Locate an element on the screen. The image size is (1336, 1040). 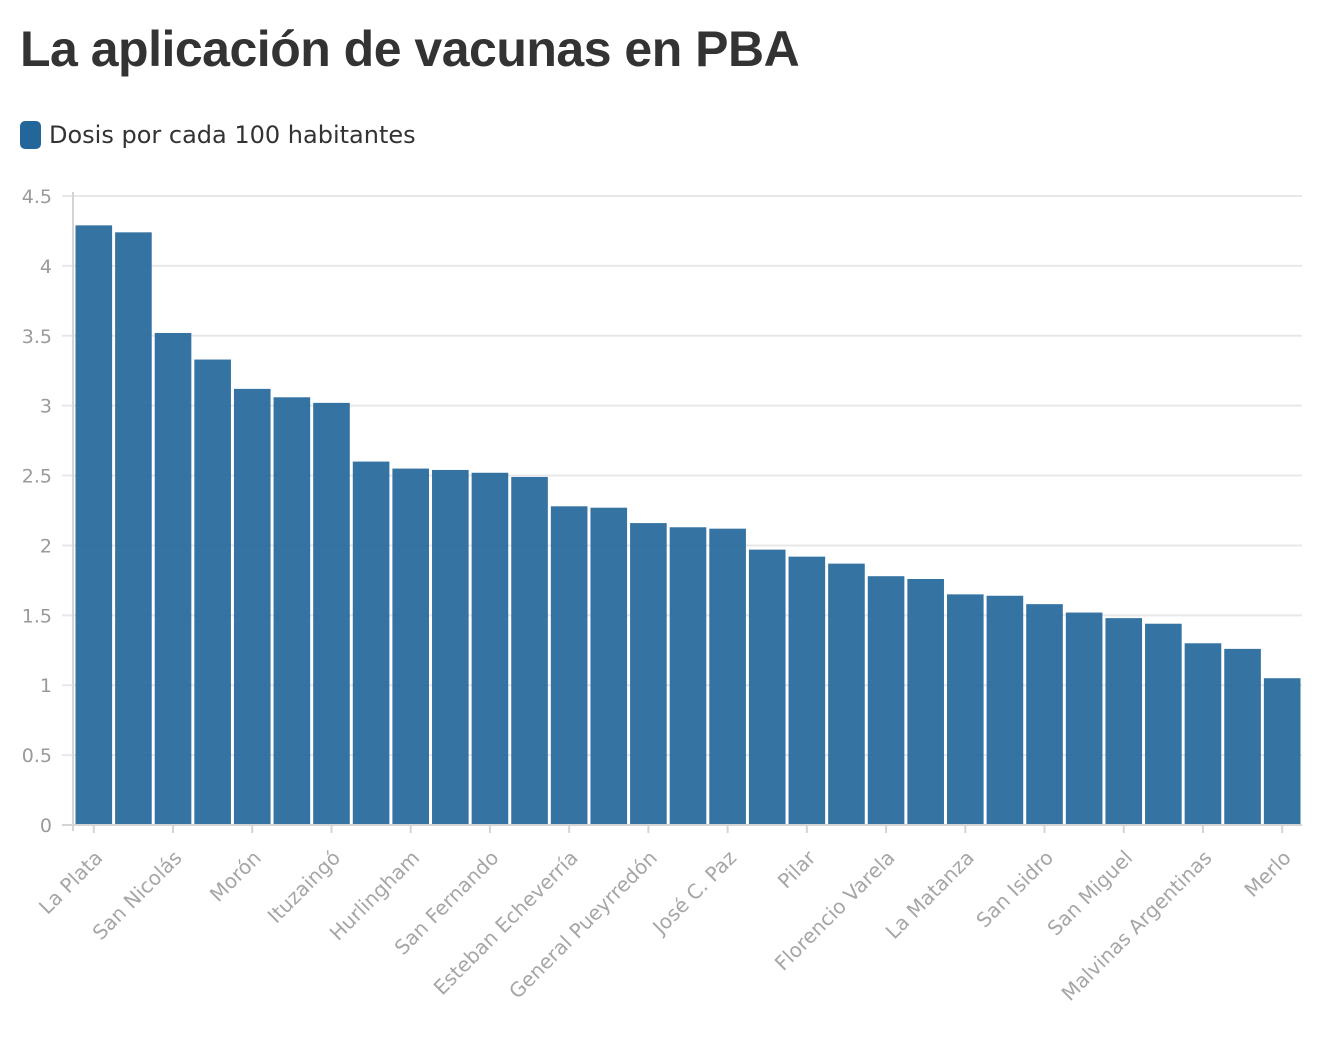
legend: Dosis por cada 100 habitantes is located at coordinates (218, 135).